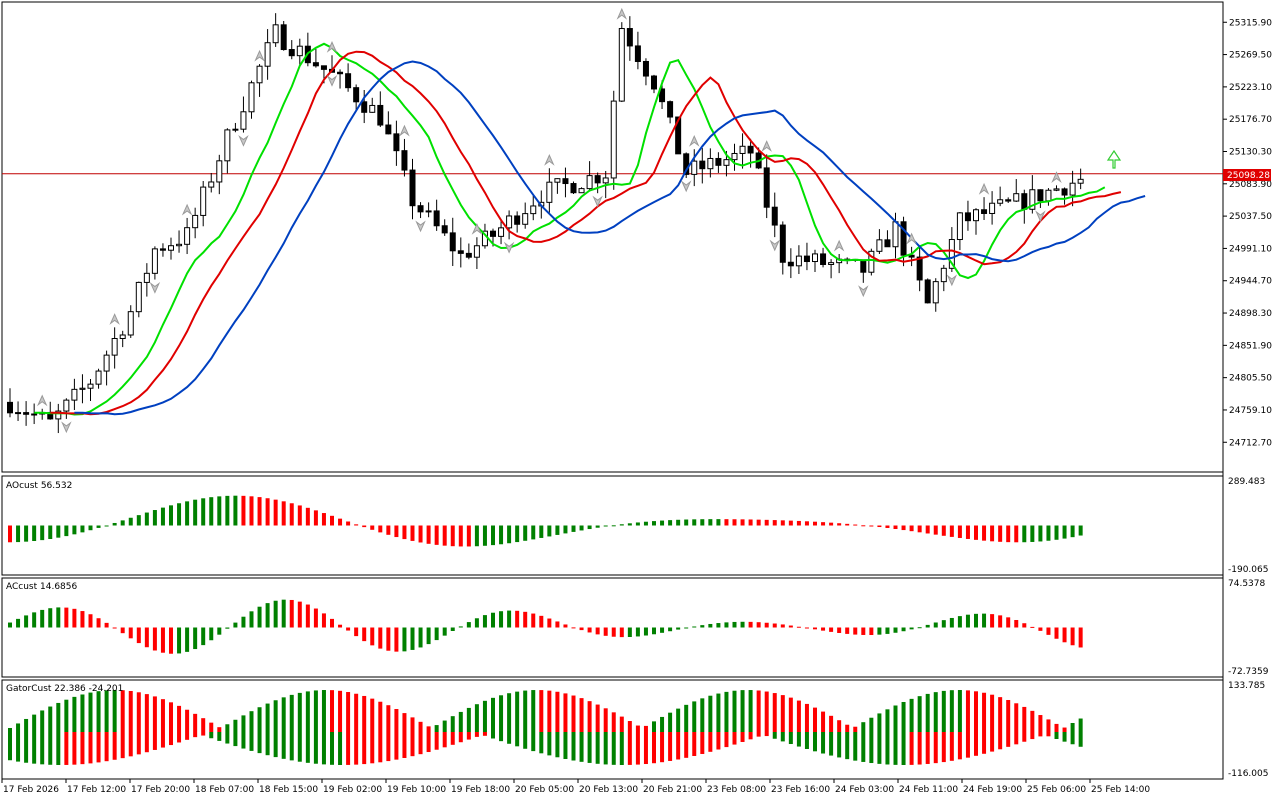 The height and width of the screenshot is (800, 1280). I want to click on price-tick-label: 24991.10, so click(1250, 249).